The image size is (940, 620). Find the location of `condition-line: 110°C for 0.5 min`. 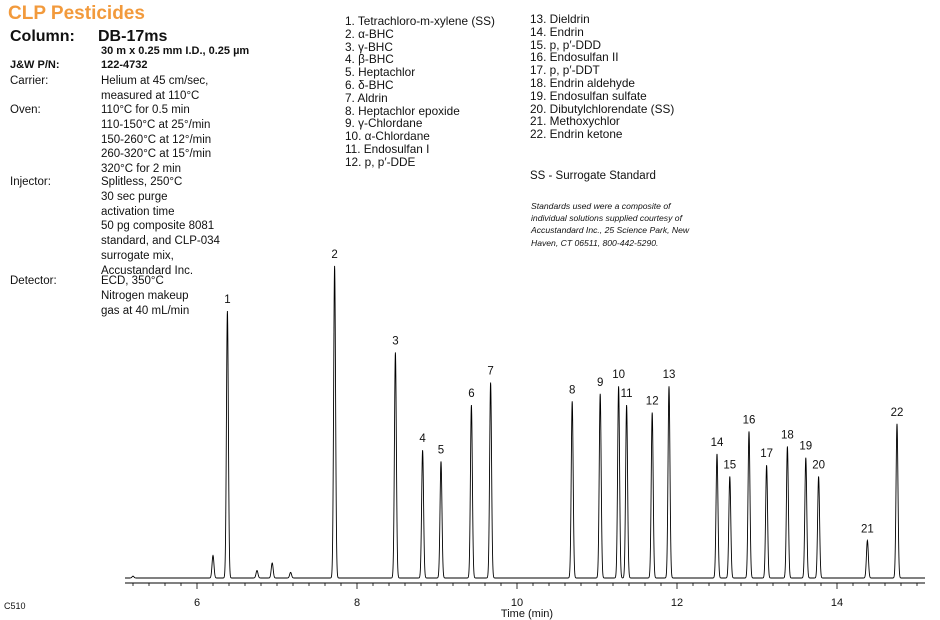

condition-line: 110°C for 0.5 min is located at coordinates (145, 110).